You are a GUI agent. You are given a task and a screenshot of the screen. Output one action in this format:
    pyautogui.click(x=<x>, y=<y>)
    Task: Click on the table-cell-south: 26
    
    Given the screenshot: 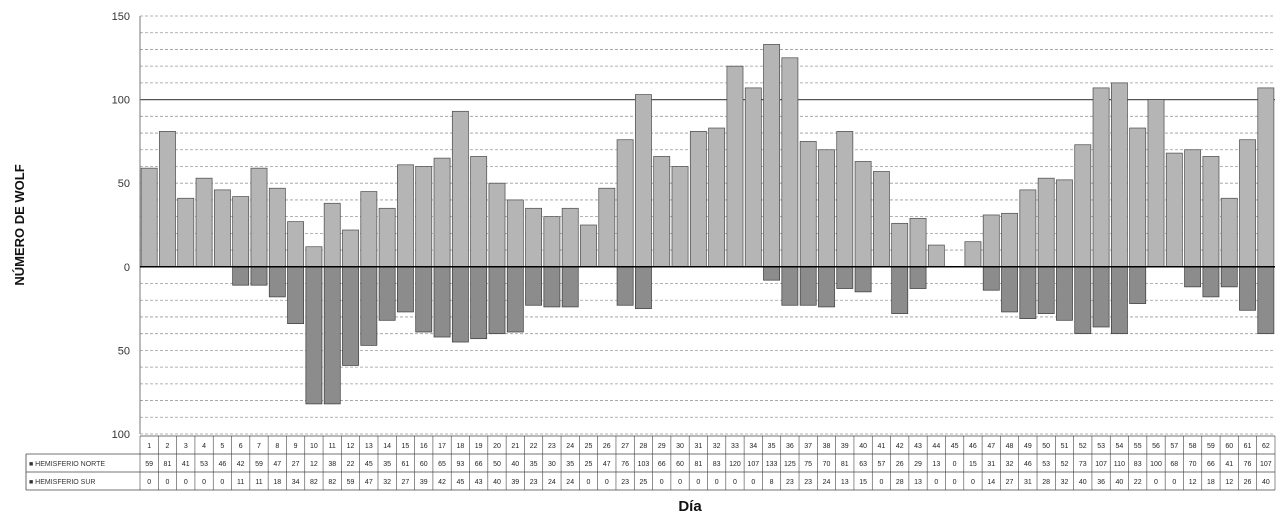 What is the action you would take?
    pyautogui.click(x=1248, y=482)
    